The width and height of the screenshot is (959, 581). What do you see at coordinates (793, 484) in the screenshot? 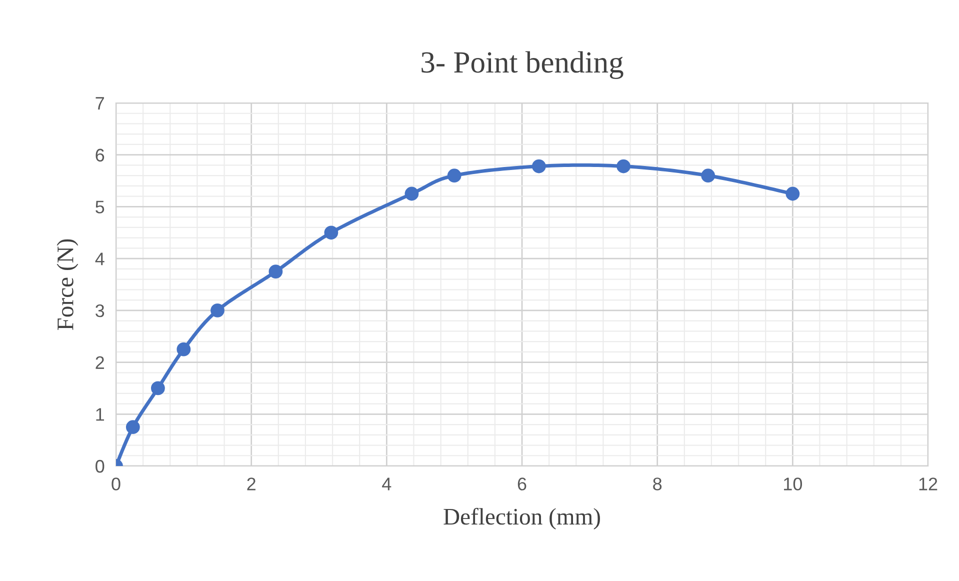
I see `x-tick-label: 10` at bounding box center [793, 484].